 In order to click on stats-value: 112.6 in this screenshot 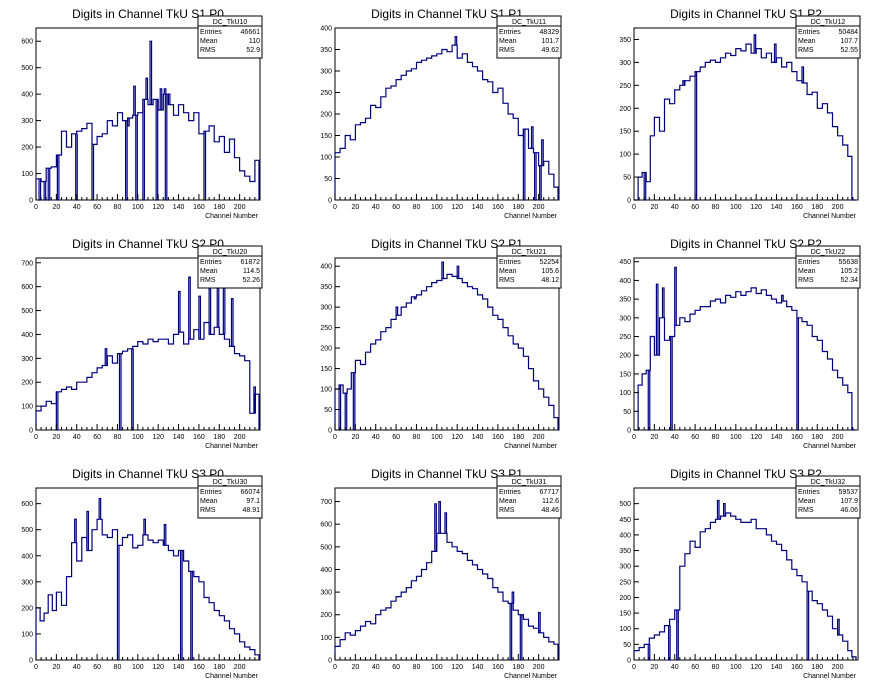, I will do `click(550, 501)`.